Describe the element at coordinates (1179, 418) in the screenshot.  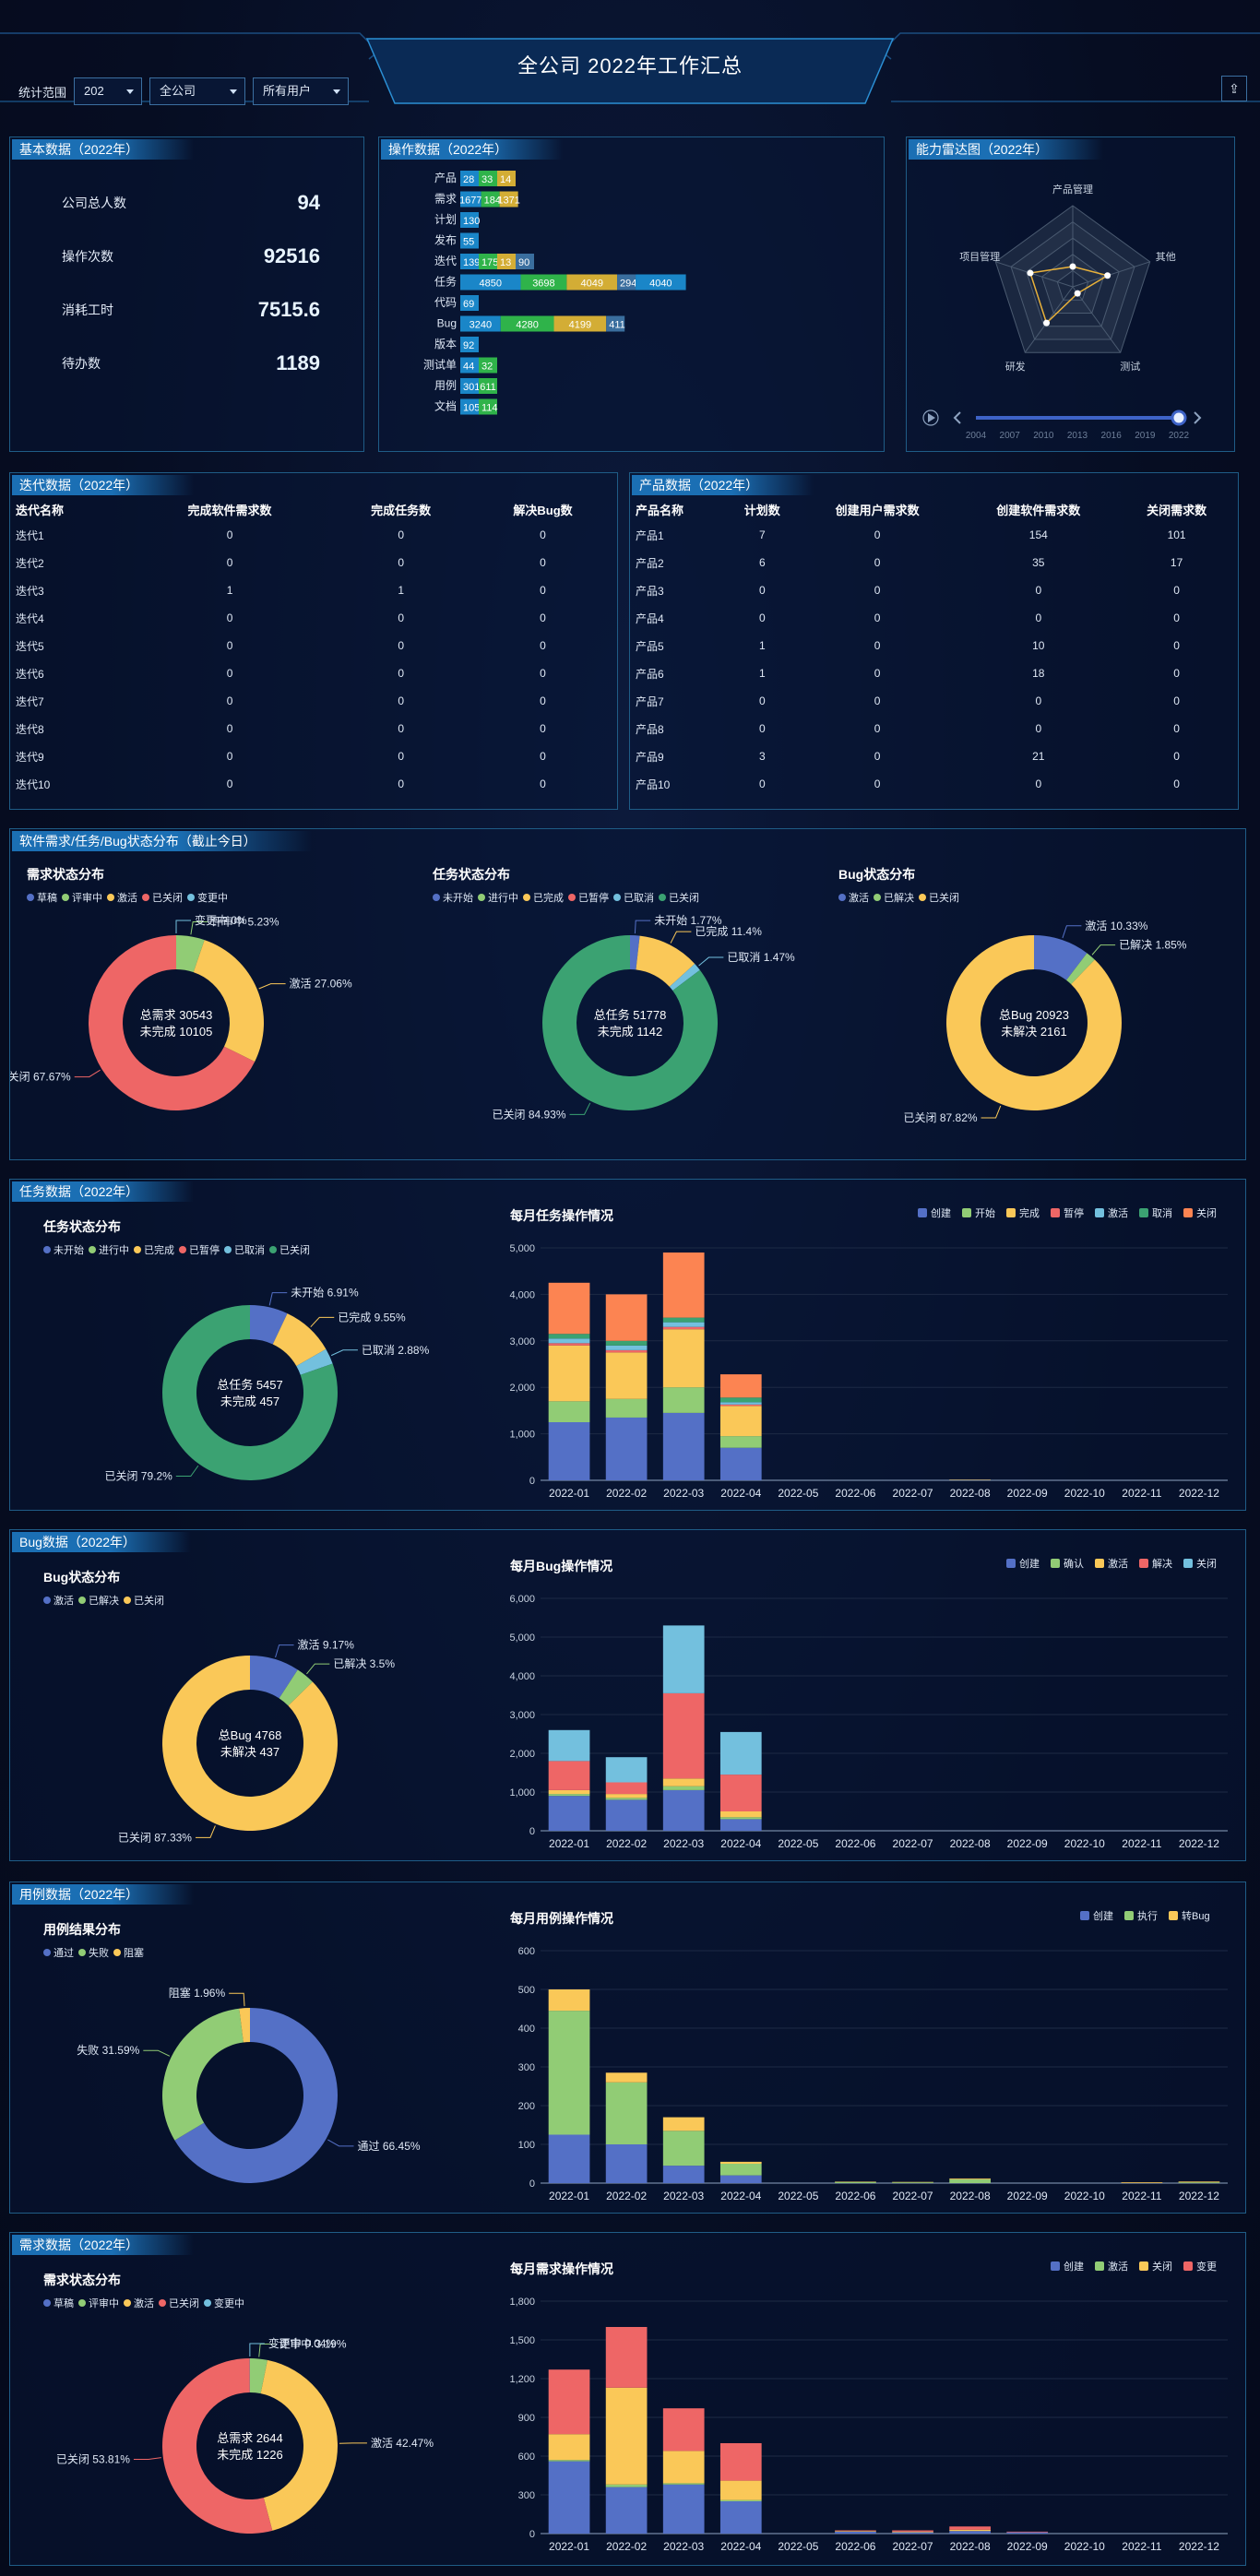
I see `timeline-handle` at that location.